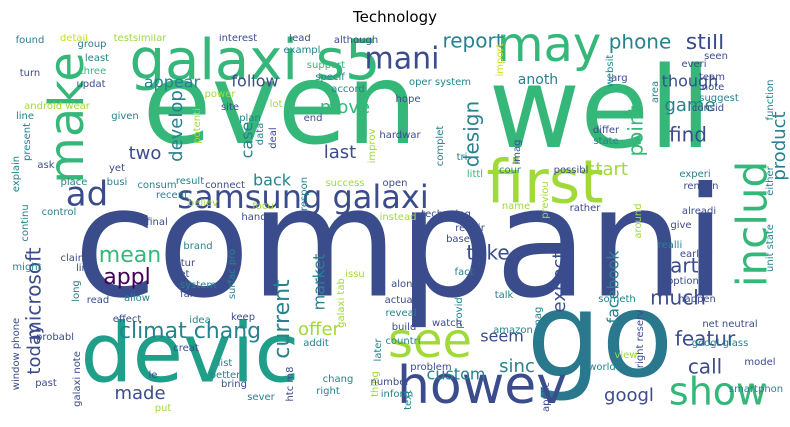 This screenshot has height=427, width=790. I want to click on word-open: open, so click(395, 183).